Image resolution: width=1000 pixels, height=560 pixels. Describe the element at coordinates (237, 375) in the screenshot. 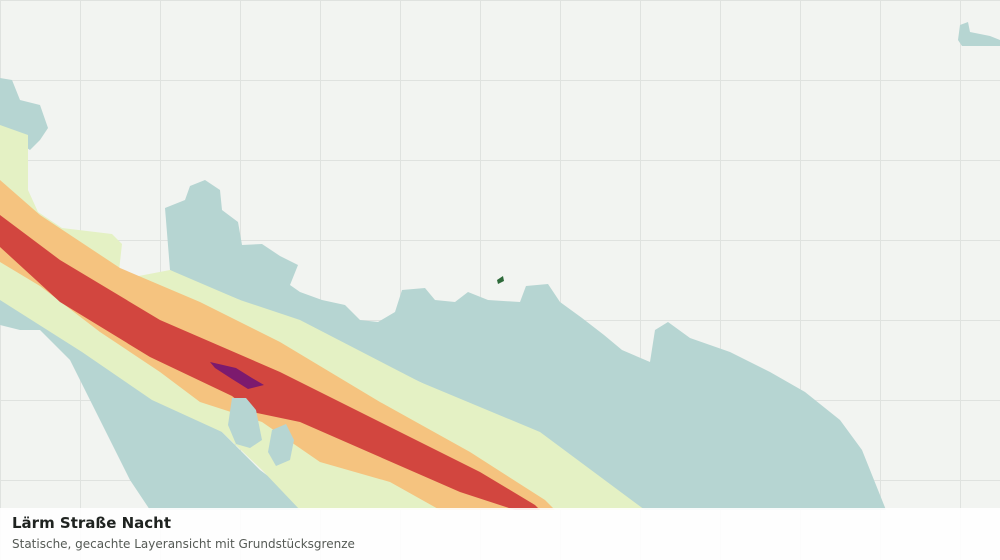

I see `noise-band-highest` at that location.